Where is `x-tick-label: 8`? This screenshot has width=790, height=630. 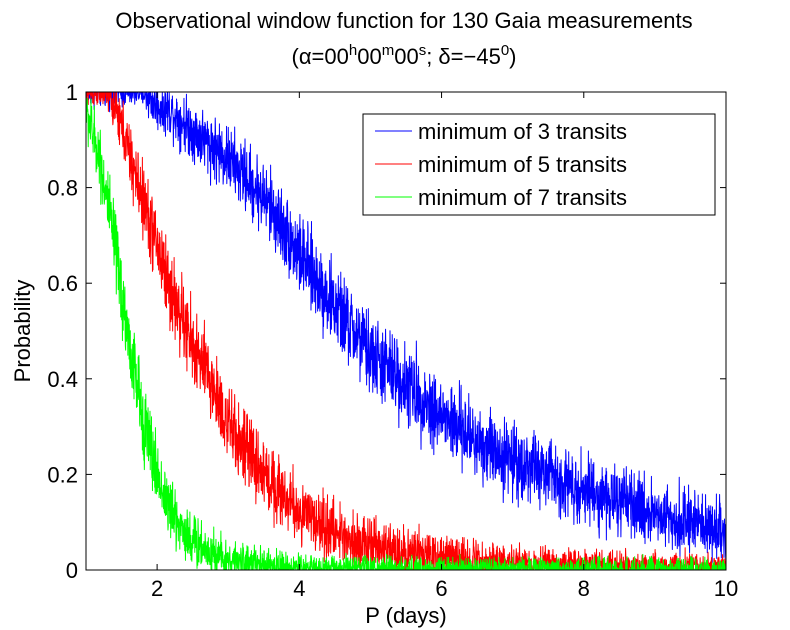 x-tick-label: 8 is located at coordinates (584, 588).